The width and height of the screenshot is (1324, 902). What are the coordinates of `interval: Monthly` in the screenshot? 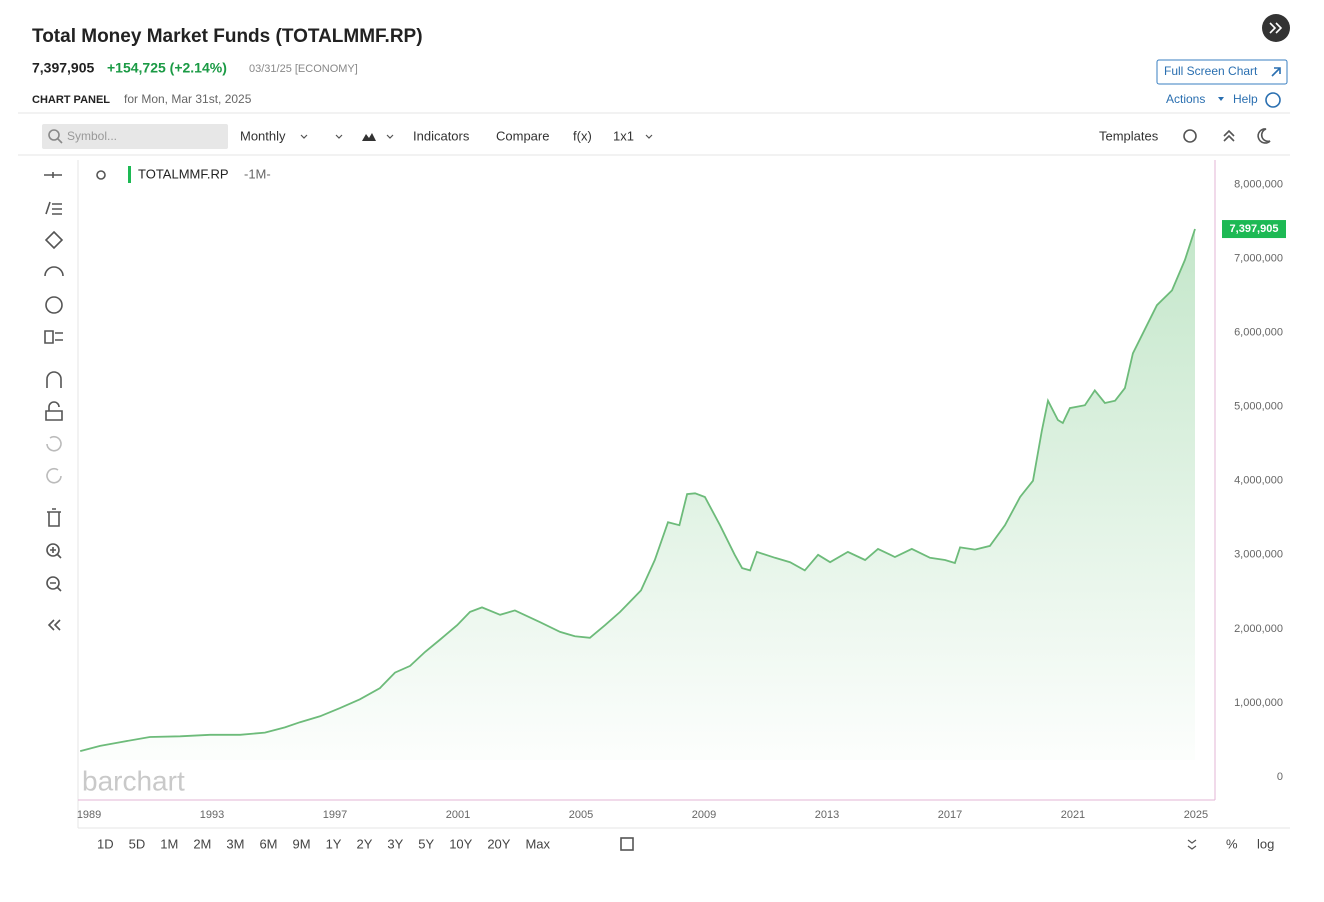 It's located at (263, 135).